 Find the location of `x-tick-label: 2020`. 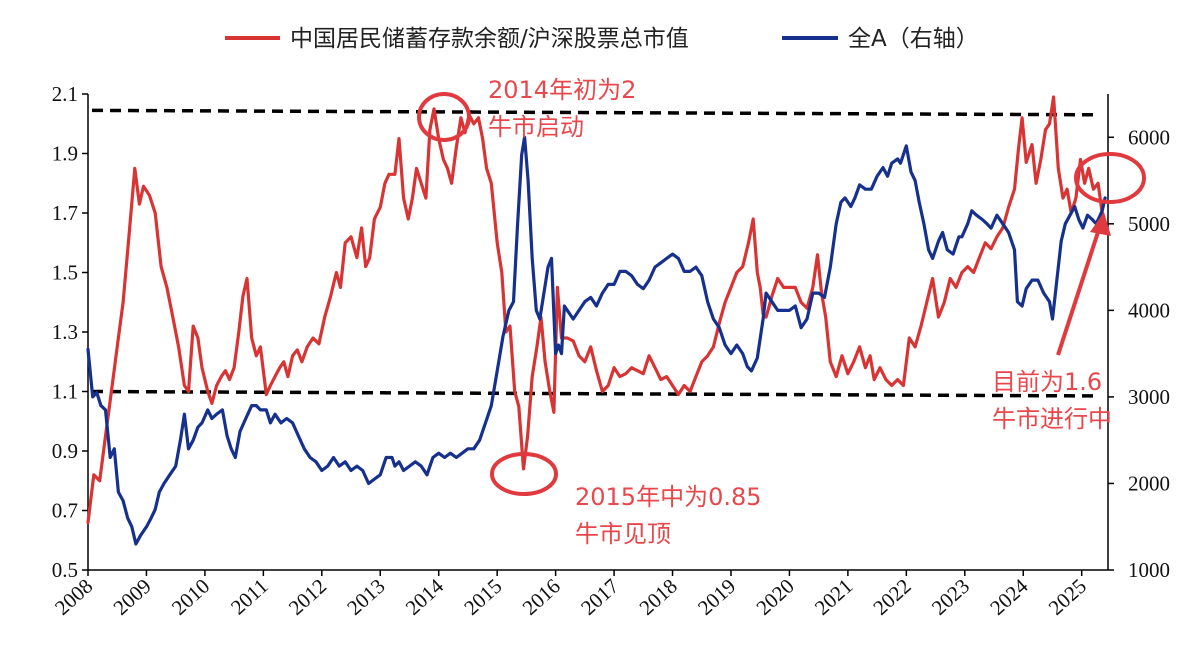

x-tick-label: 2020 is located at coordinates (775, 597).